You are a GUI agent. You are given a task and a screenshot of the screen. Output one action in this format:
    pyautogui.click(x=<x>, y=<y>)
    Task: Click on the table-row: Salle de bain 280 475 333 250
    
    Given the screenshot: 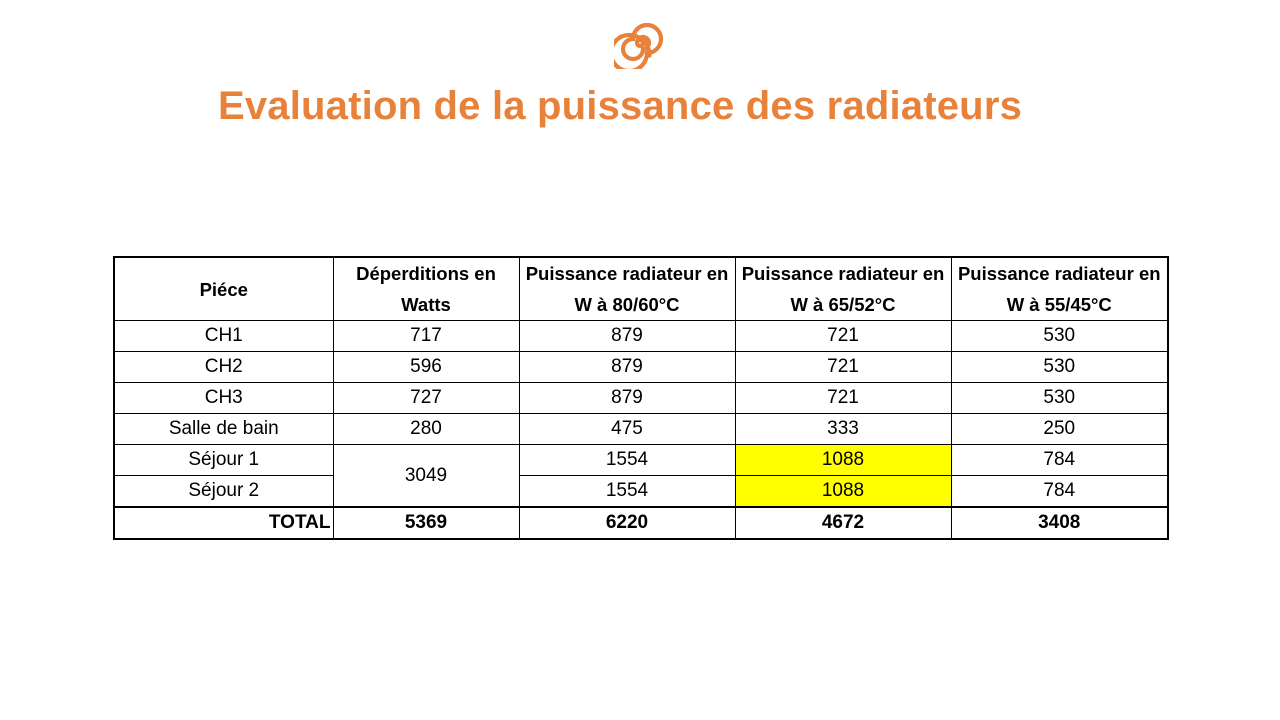 What is the action you would take?
    pyautogui.click(x=641, y=429)
    